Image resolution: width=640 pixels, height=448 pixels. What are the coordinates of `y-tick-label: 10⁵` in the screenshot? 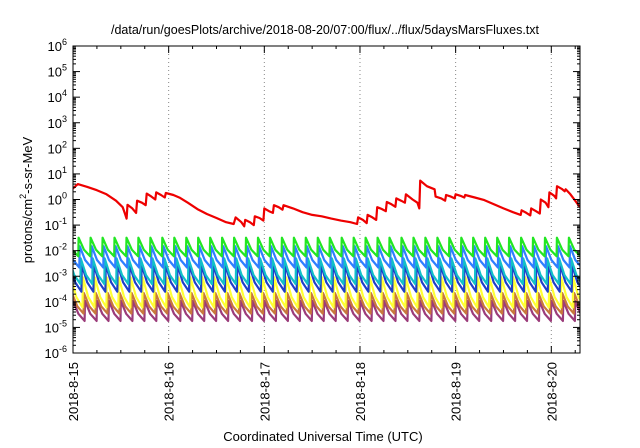 It's located at (57, 71).